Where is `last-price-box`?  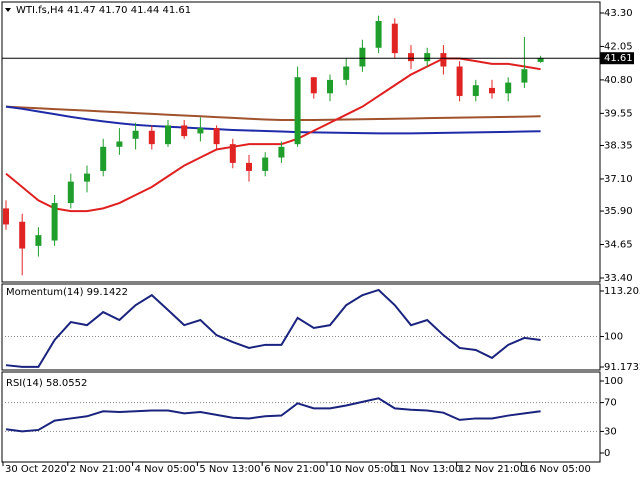
last-price-box is located at coordinates (617, 58).